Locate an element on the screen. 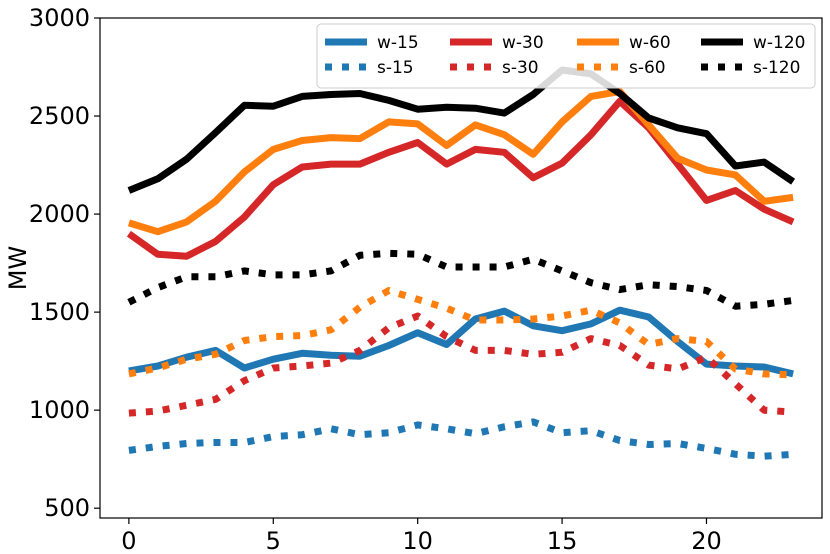 The image size is (830, 554). y-tick-label: 2000 is located at coordinates (59, 214).